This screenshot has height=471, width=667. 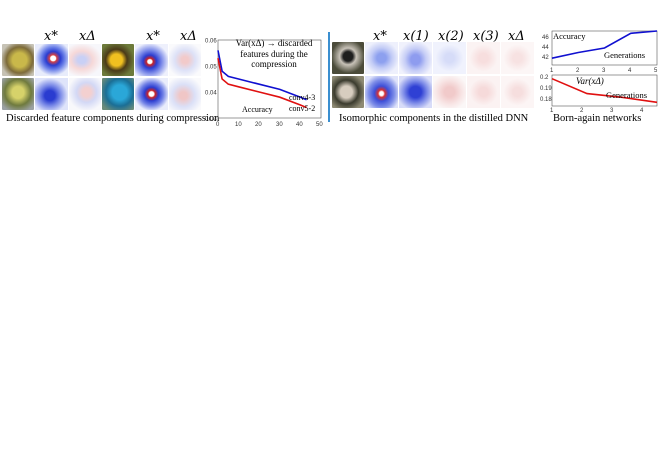 What do you see at coordinates (642, 111) in the screenshot?
I see `var-xtick-4: 4` at bounding box center [642, 111].